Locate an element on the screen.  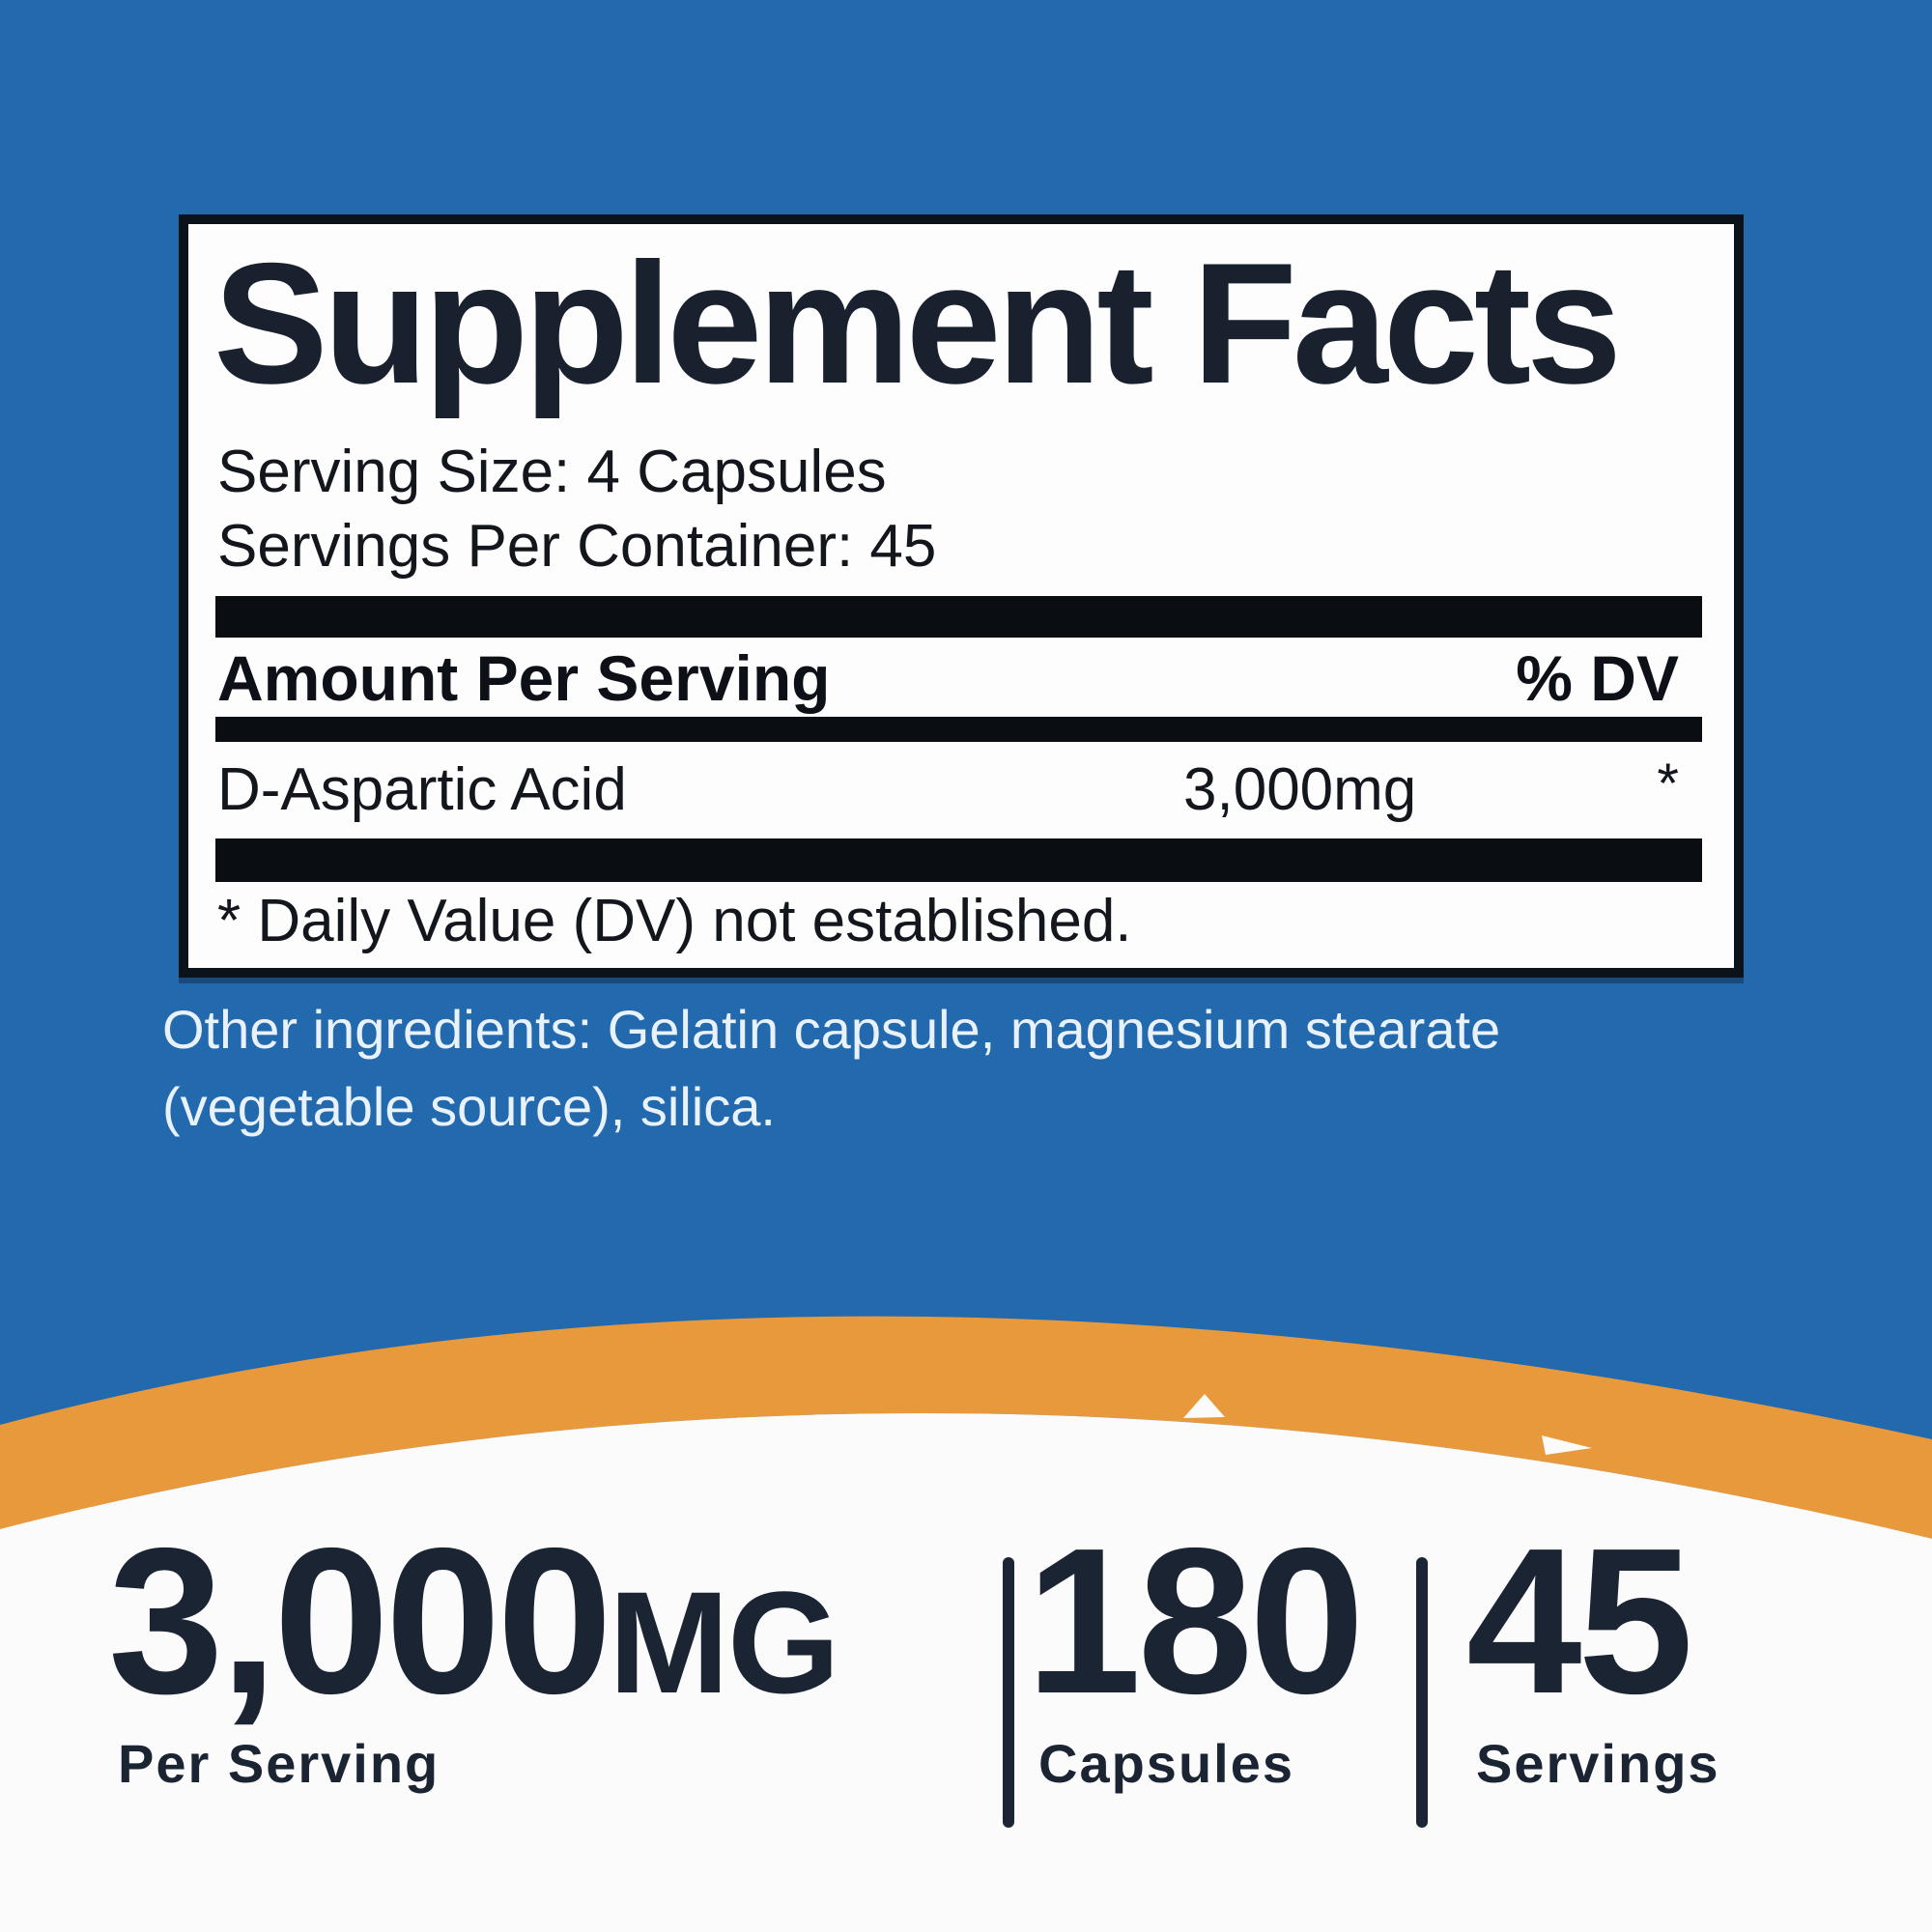
separator-bar-thick-top is located at coordinates (958, 617).